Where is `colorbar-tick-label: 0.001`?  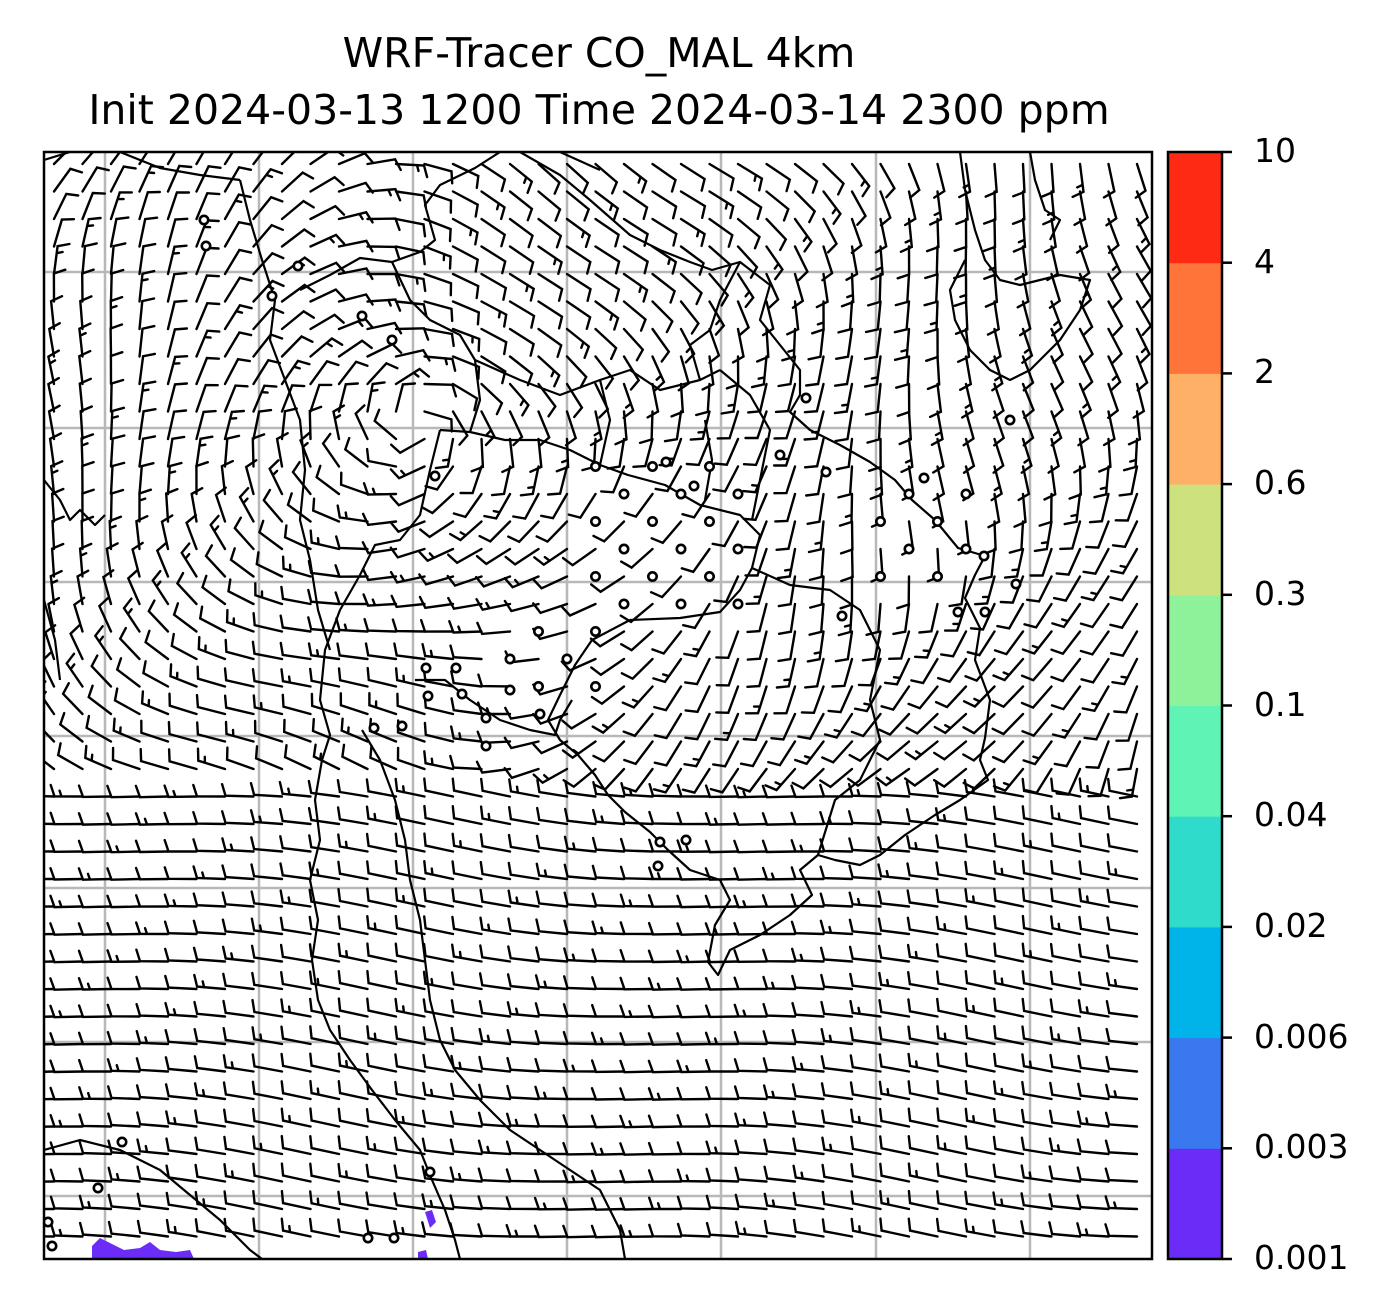
colorbar-tick-label: 0.001 is located at coordinates (1301, 1257).